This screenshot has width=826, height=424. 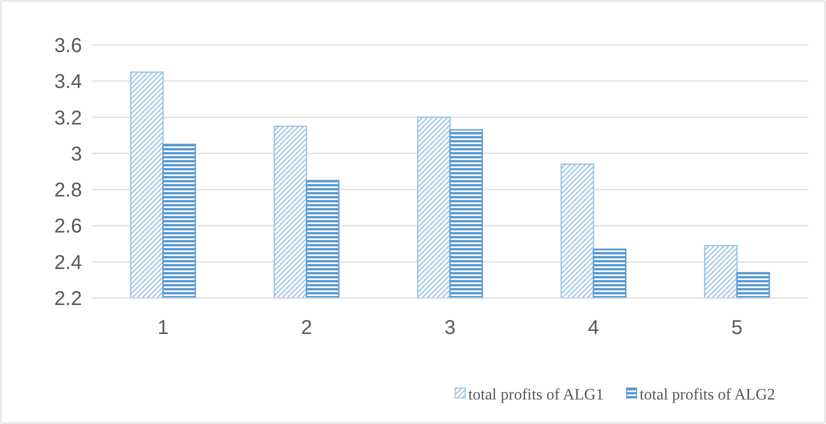 I want to click on y-tick-label: 3.2, so click(x=68, y=118).